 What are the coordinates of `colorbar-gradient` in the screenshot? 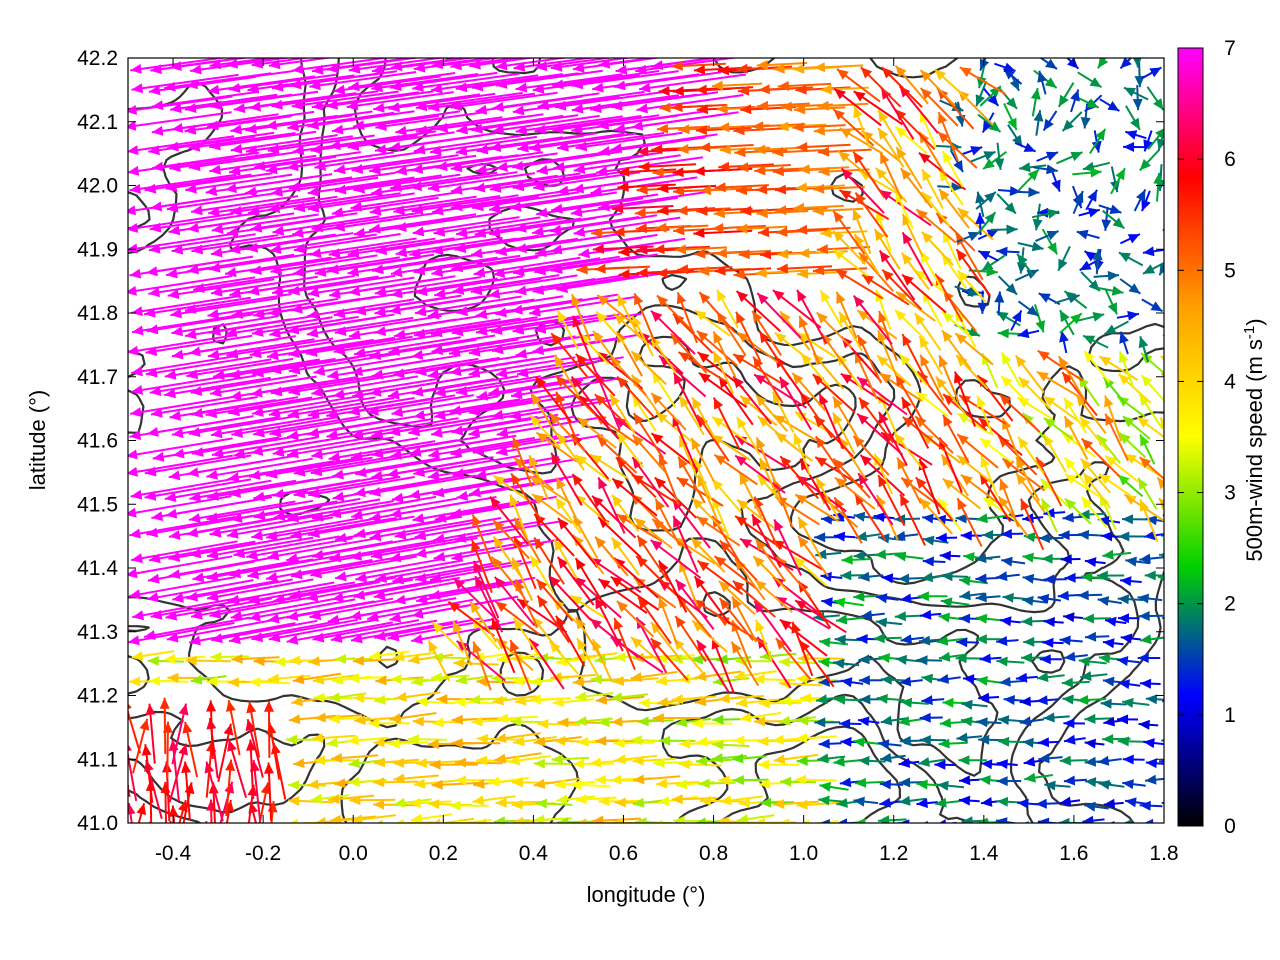 It's located at (1190, 437).